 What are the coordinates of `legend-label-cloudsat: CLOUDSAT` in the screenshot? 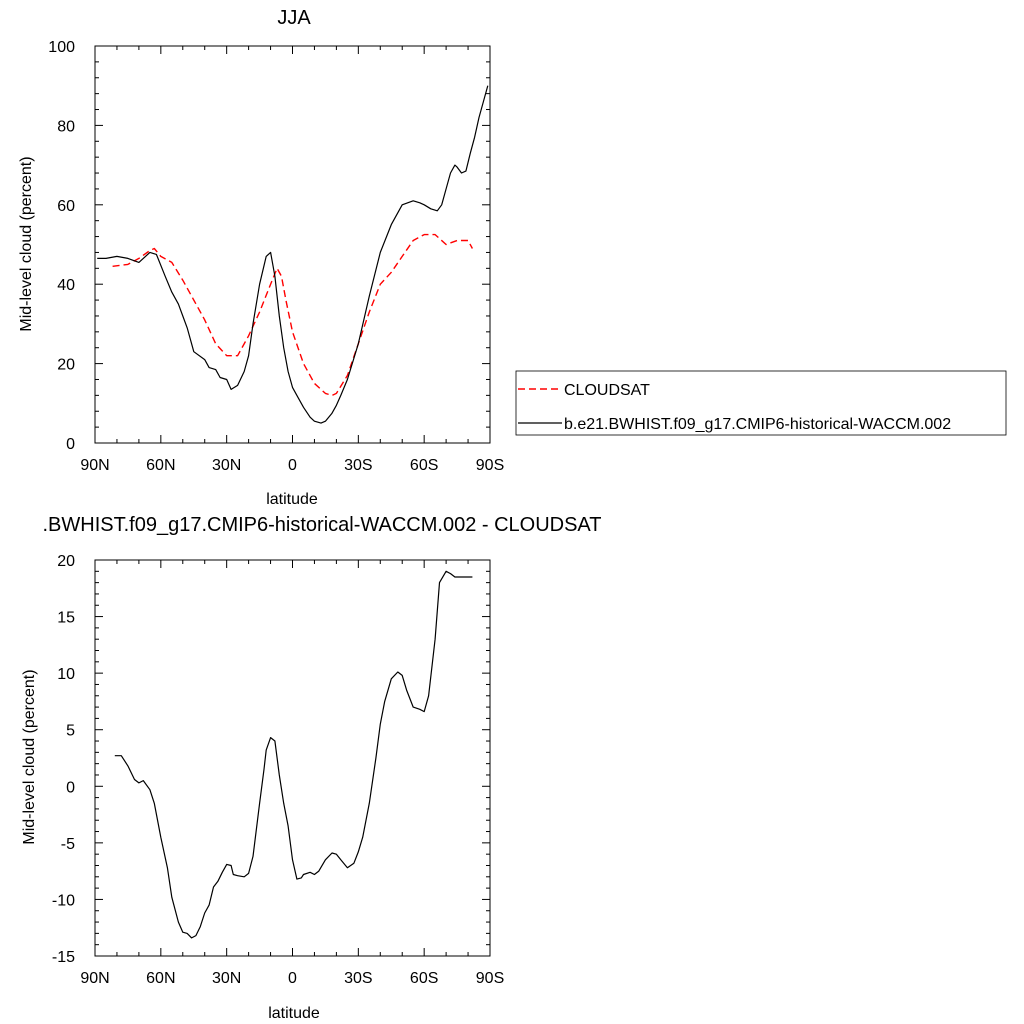 It's located at (607, 390).